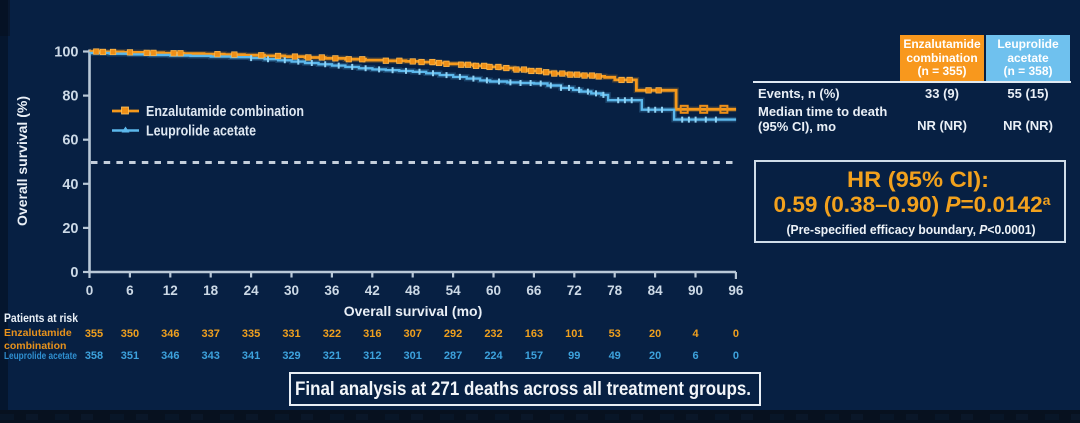 Image resolution: width=1080 pixels, height=423 pixels. What do you see at coordinates (225, 112) in the screenshot?
I see `svg-text: Enzalutamide combination` at bounding box center [225, 112].